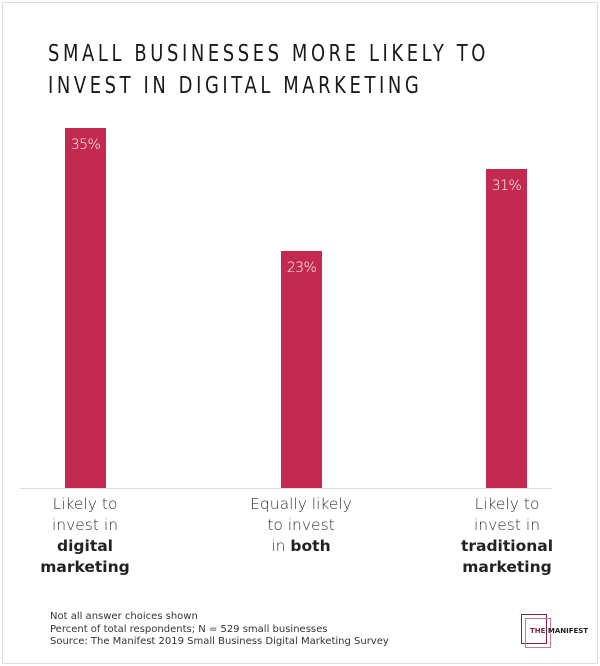  I want to click on bar-digital: 35%, so click(85, 308).